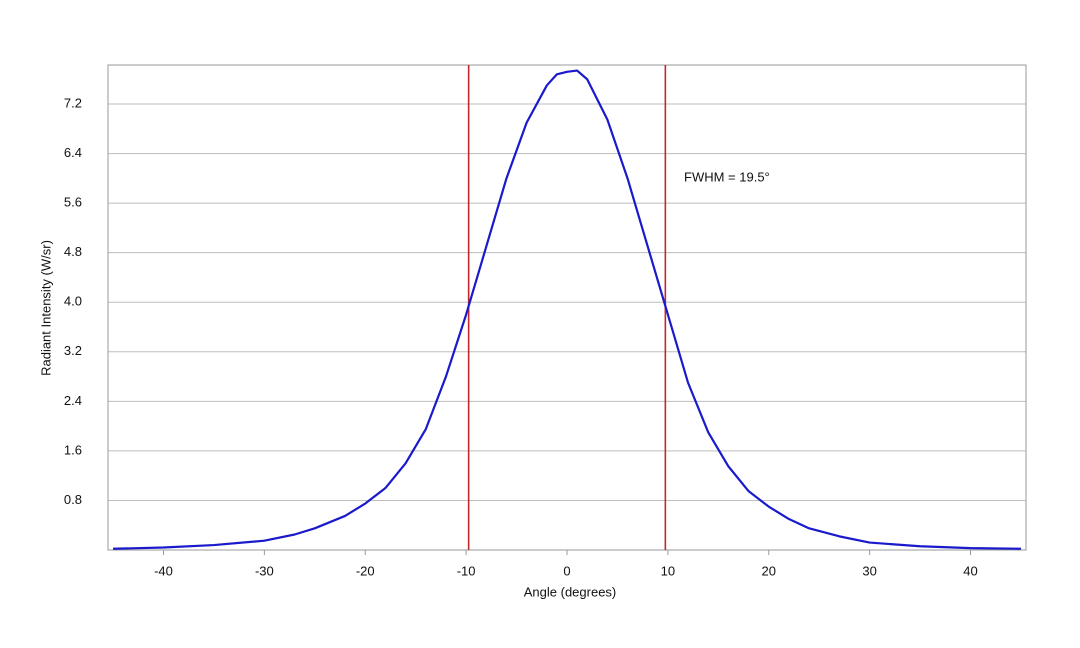 This screenshot has width=1080, height=648. Describe the element at coordinates (163, 570) in the screenshot. I see `x-tick-label: -40` at that location.